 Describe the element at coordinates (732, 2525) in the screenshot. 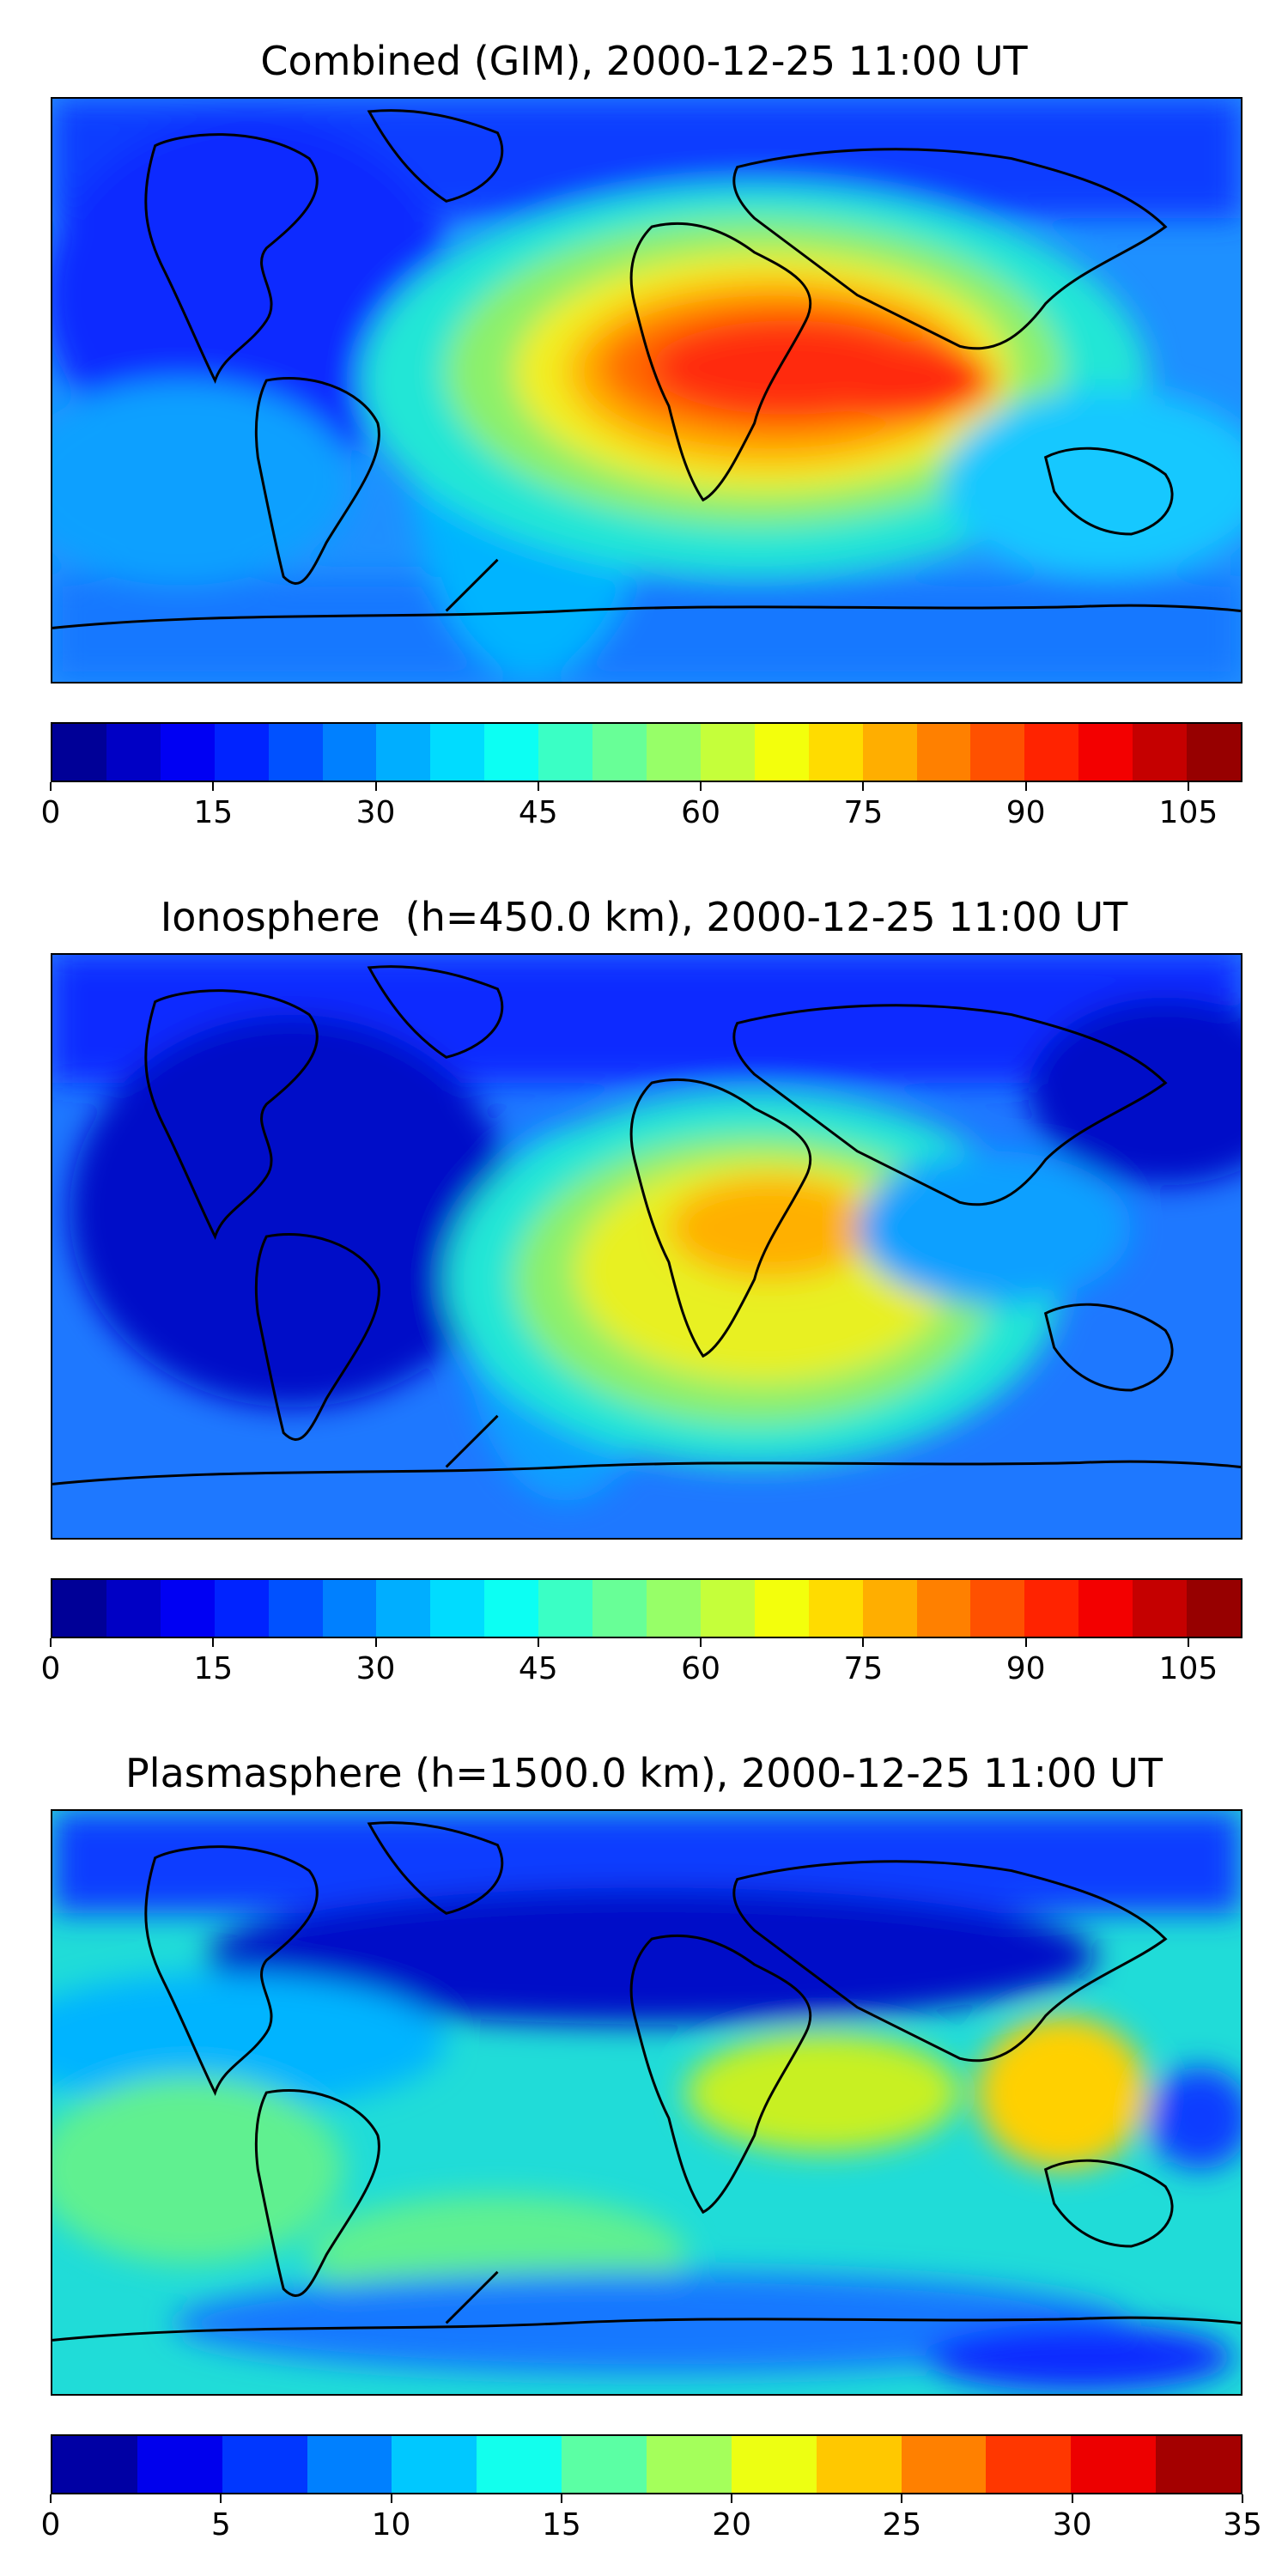

I see `colorbar-tick-label: 20` at that location.